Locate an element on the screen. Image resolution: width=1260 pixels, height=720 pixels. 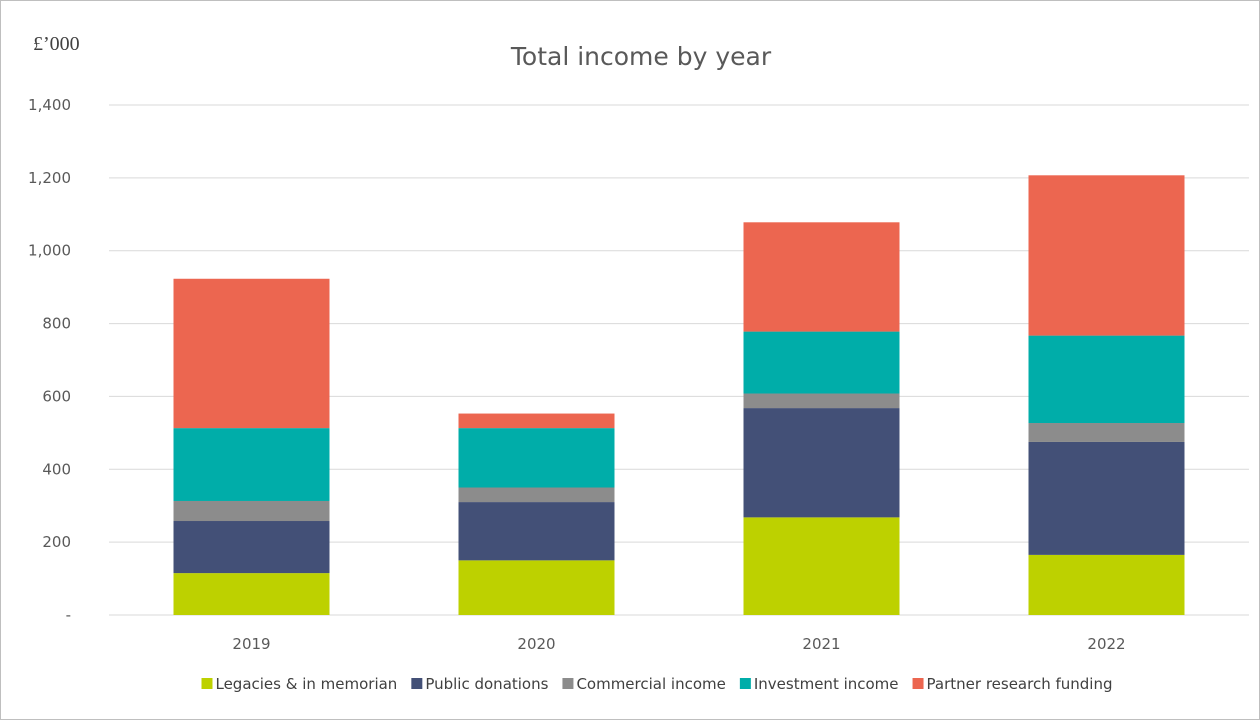
x-tick-label: 2021 is located at coordinates (821, 644).